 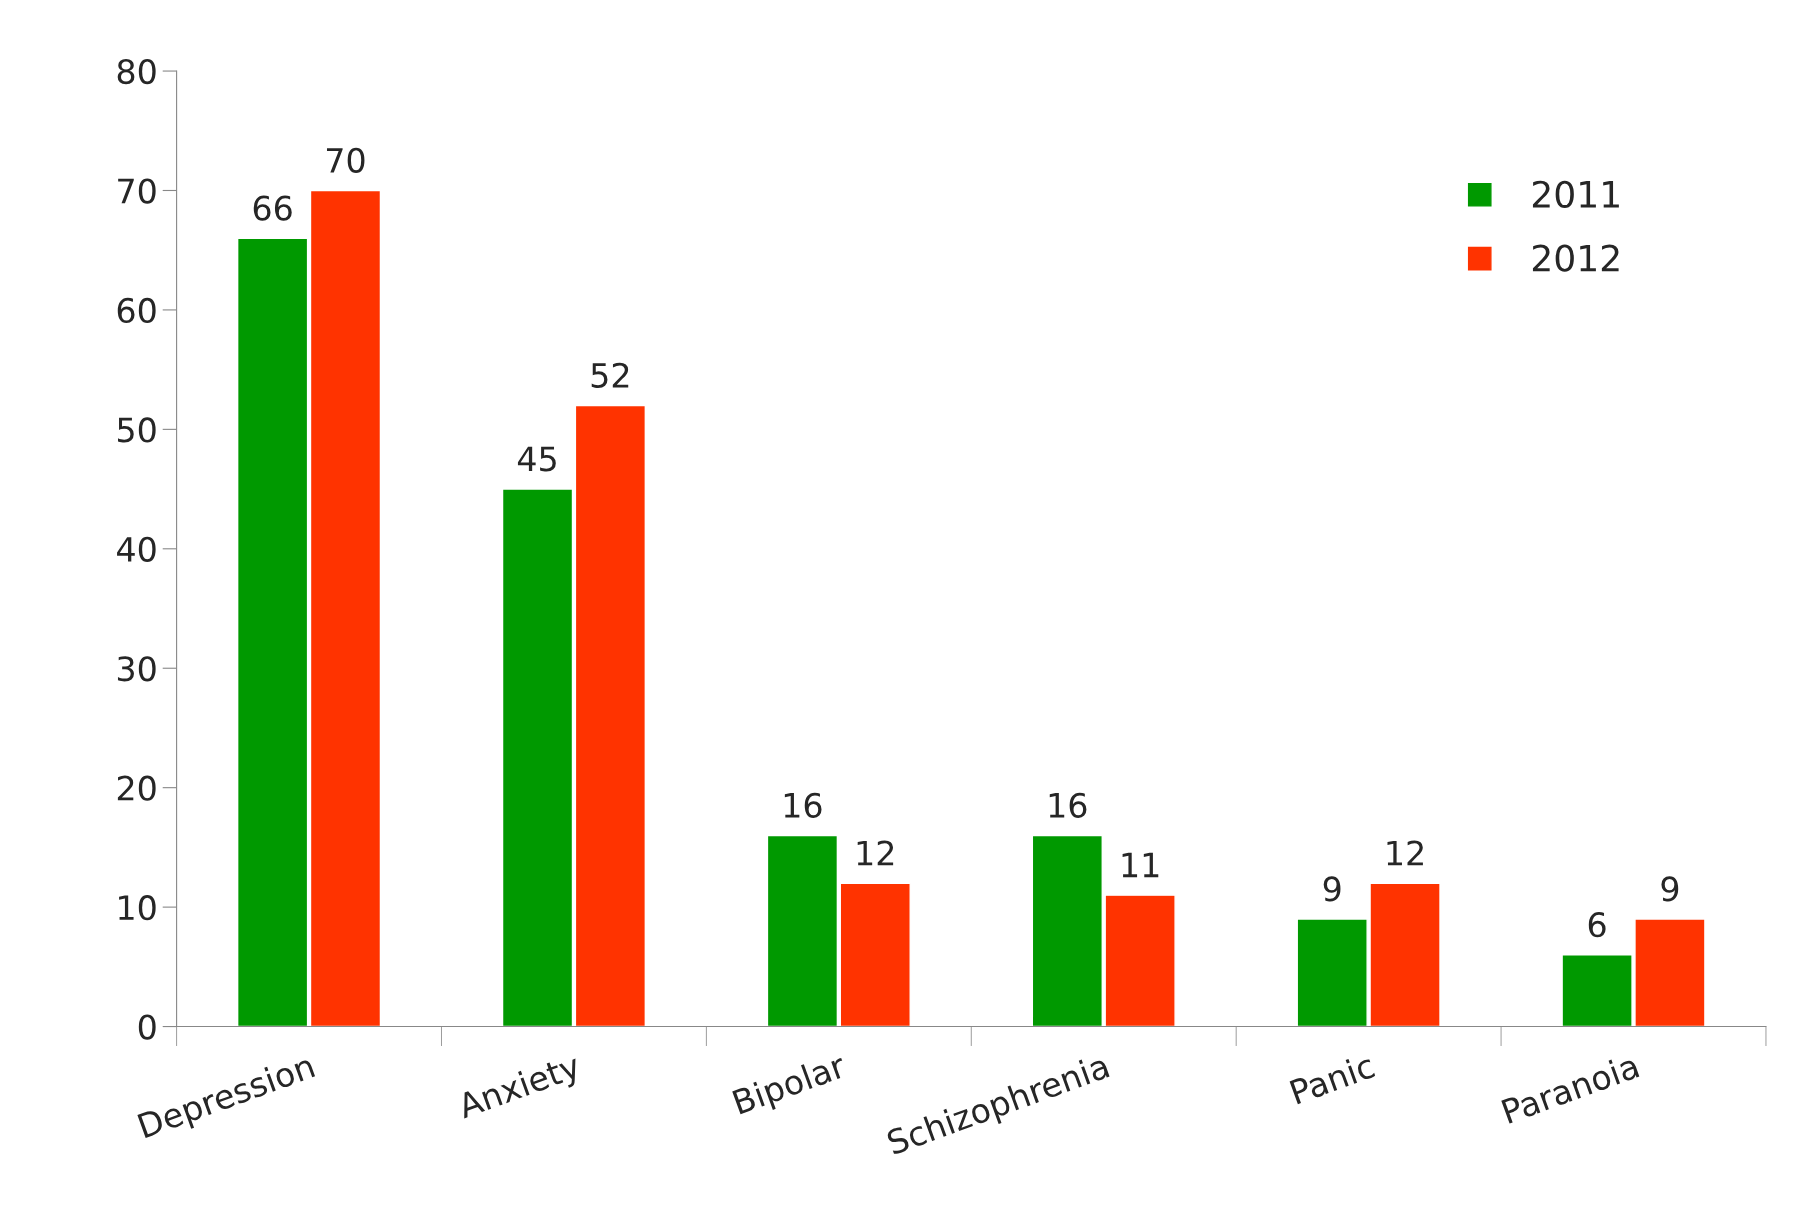 I want to click on data-label: 6, so click(x=1597, y=925).